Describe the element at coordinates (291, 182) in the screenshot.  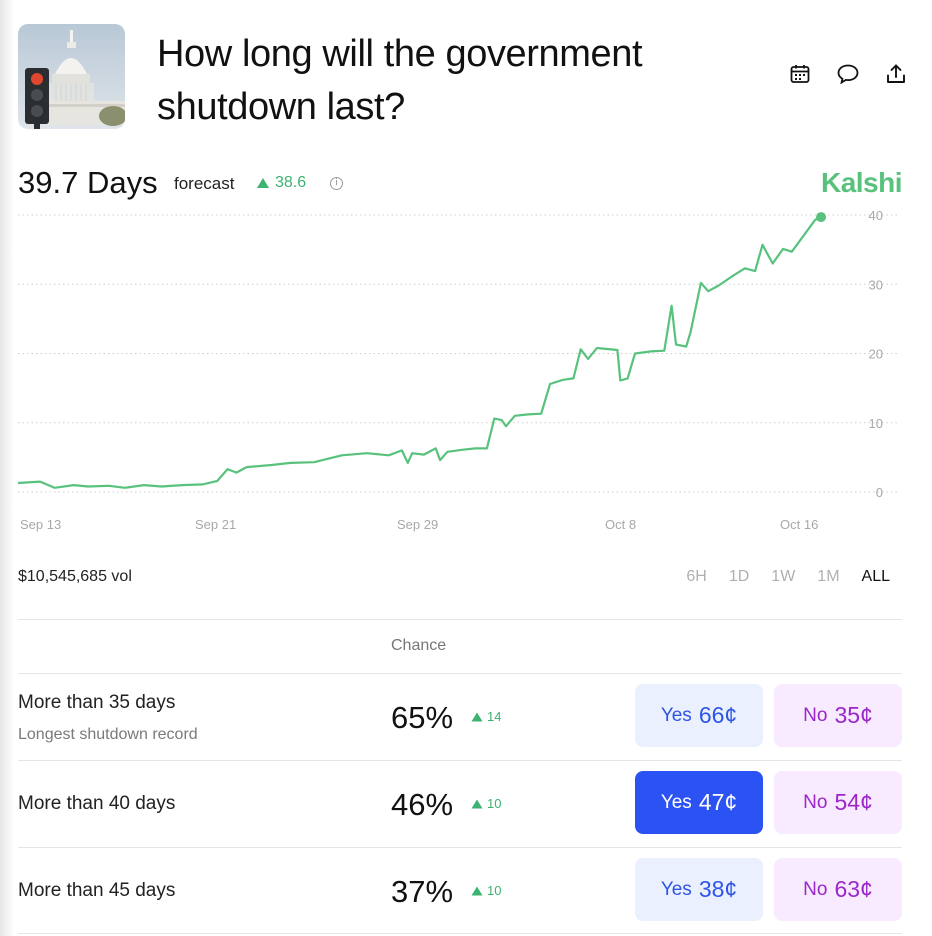
I see `forecast-change-value: 38.6` at that location.